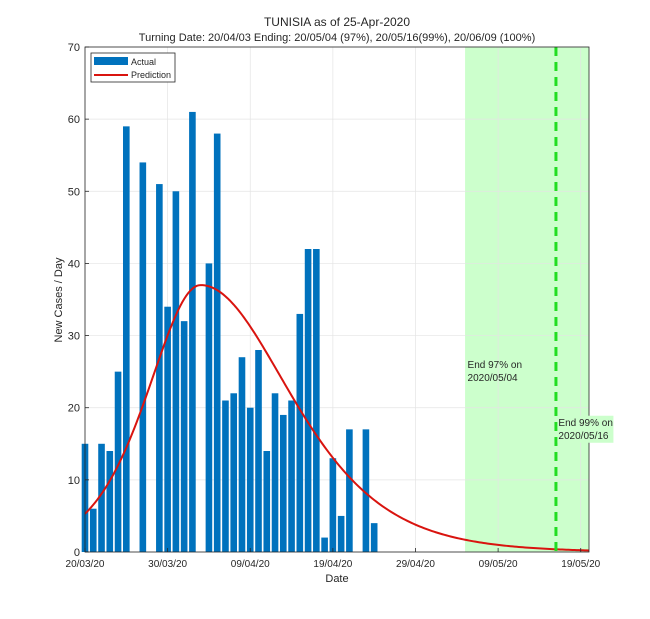  I want to click on chart-title: TUNISIA as of 25-Apr-2020, so click(337, 22).